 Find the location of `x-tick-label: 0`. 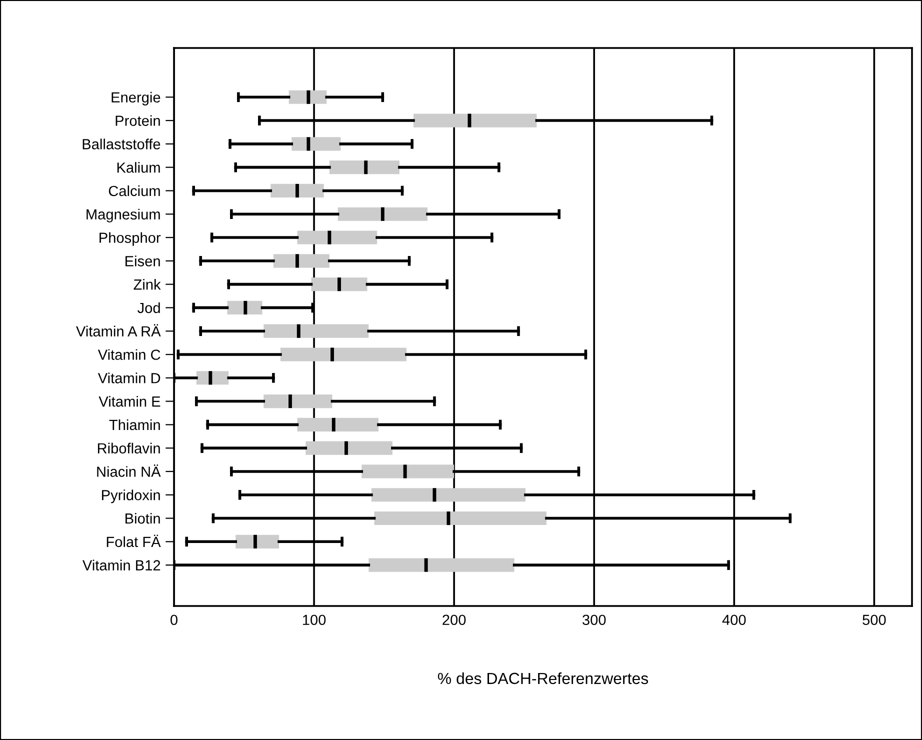

x-tick-label: 0 is located at coordinates (174, 620).